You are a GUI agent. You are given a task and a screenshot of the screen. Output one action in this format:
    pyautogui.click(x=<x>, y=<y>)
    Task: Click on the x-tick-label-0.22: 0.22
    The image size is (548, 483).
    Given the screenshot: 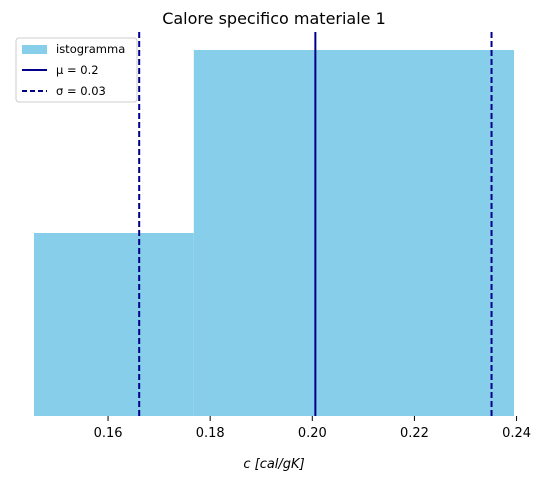 What is the action you would take?
    pyautogui.click(x=414, y=433)
    